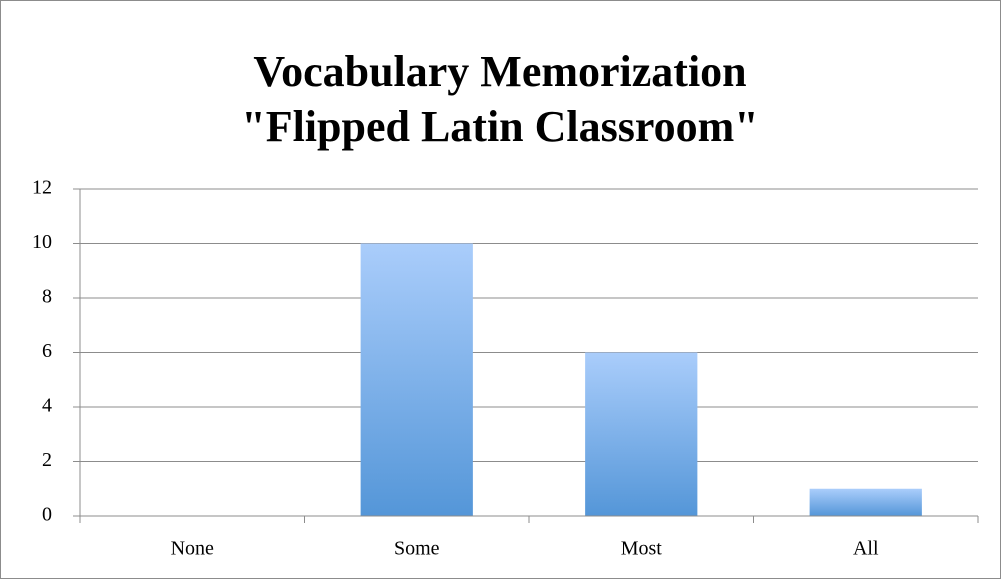 The width and height of the screenshot is (1001, 579). What do you see at coordinates (47, 406) in the screenshot?
I see `y-tick-label: 4` at bounding box center [47, 406].